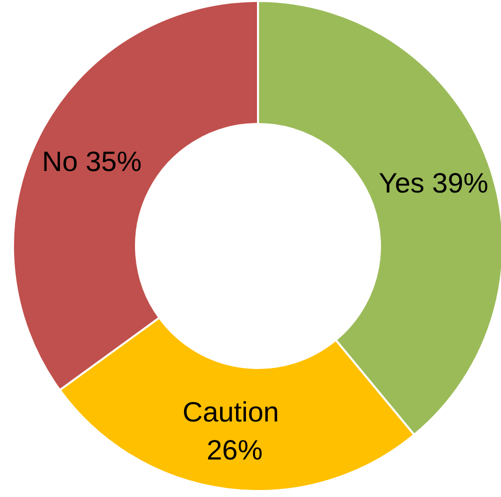  What do you see at coordinates (234, 412) in the screenshot?
I see `slice-label: Caution` at bounding box center [234, 412].